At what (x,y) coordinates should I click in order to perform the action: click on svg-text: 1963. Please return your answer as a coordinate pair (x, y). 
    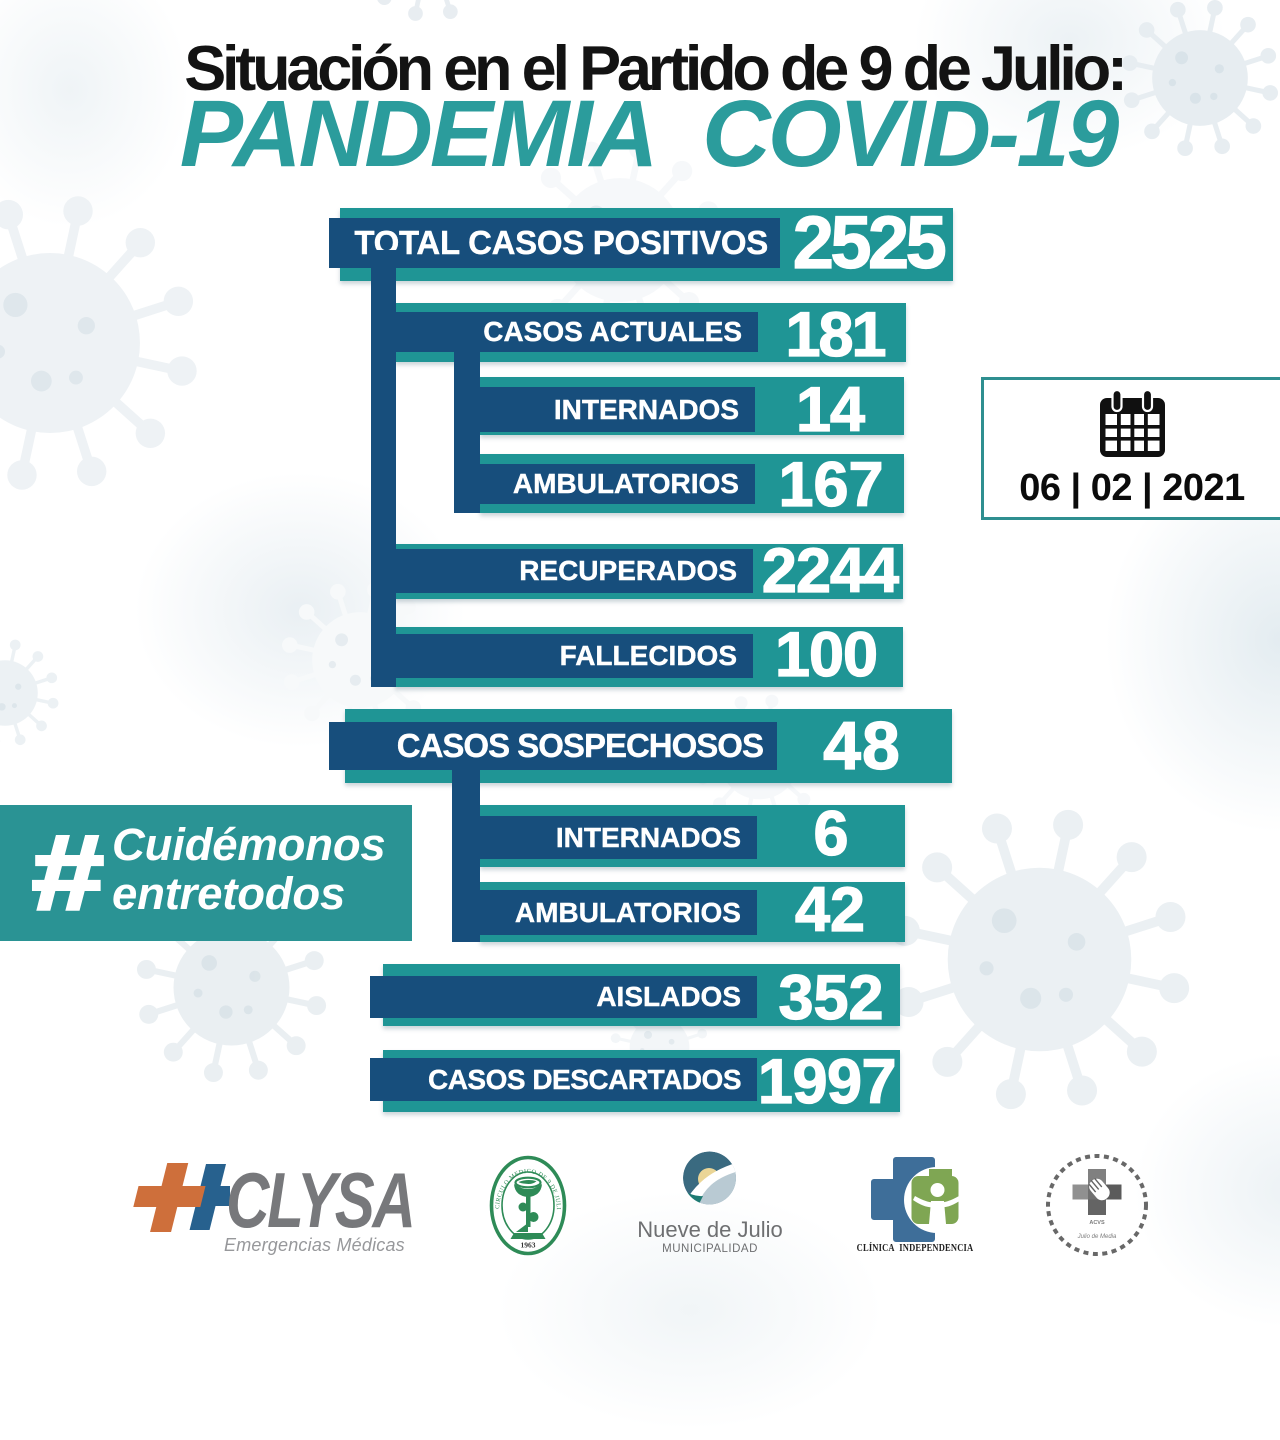
    Looking at the image, I should click on (528, 1245).